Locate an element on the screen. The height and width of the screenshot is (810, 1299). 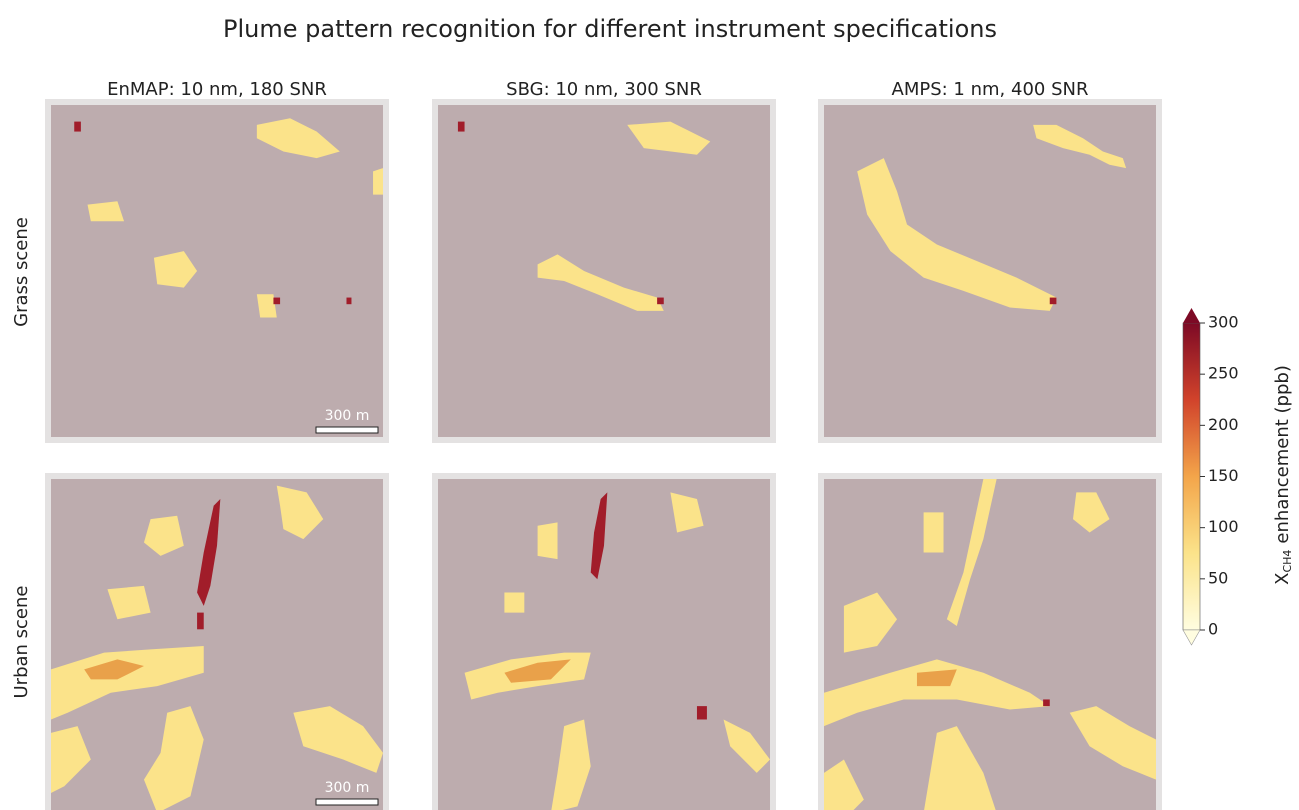
colorbar: XCH4 enhancement (ppb) 0 50 100 150 200 250 300 is located at coordinates (1238, 477).